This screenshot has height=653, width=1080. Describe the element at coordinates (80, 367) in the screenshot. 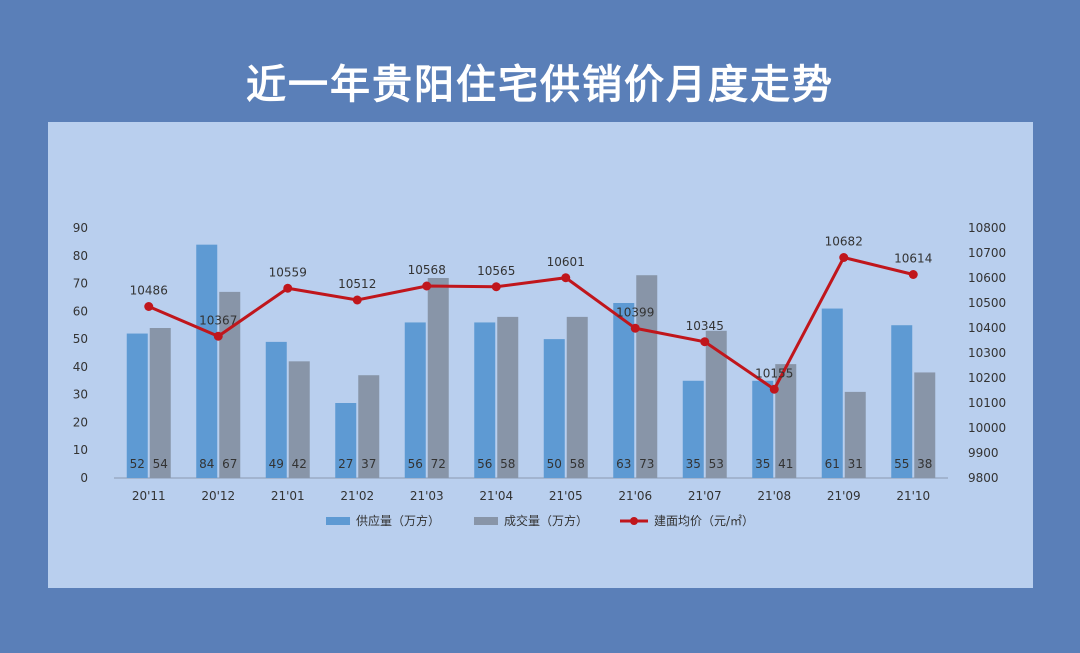

I see `left-axis-tick-label: 40` at that location.